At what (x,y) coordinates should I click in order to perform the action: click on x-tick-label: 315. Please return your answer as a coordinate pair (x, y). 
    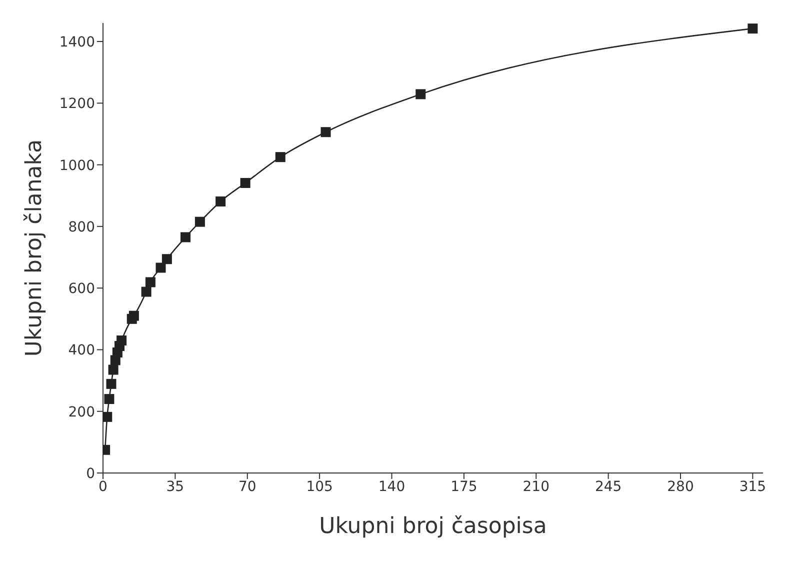
    Looking at the image, I should click on (752, 486).